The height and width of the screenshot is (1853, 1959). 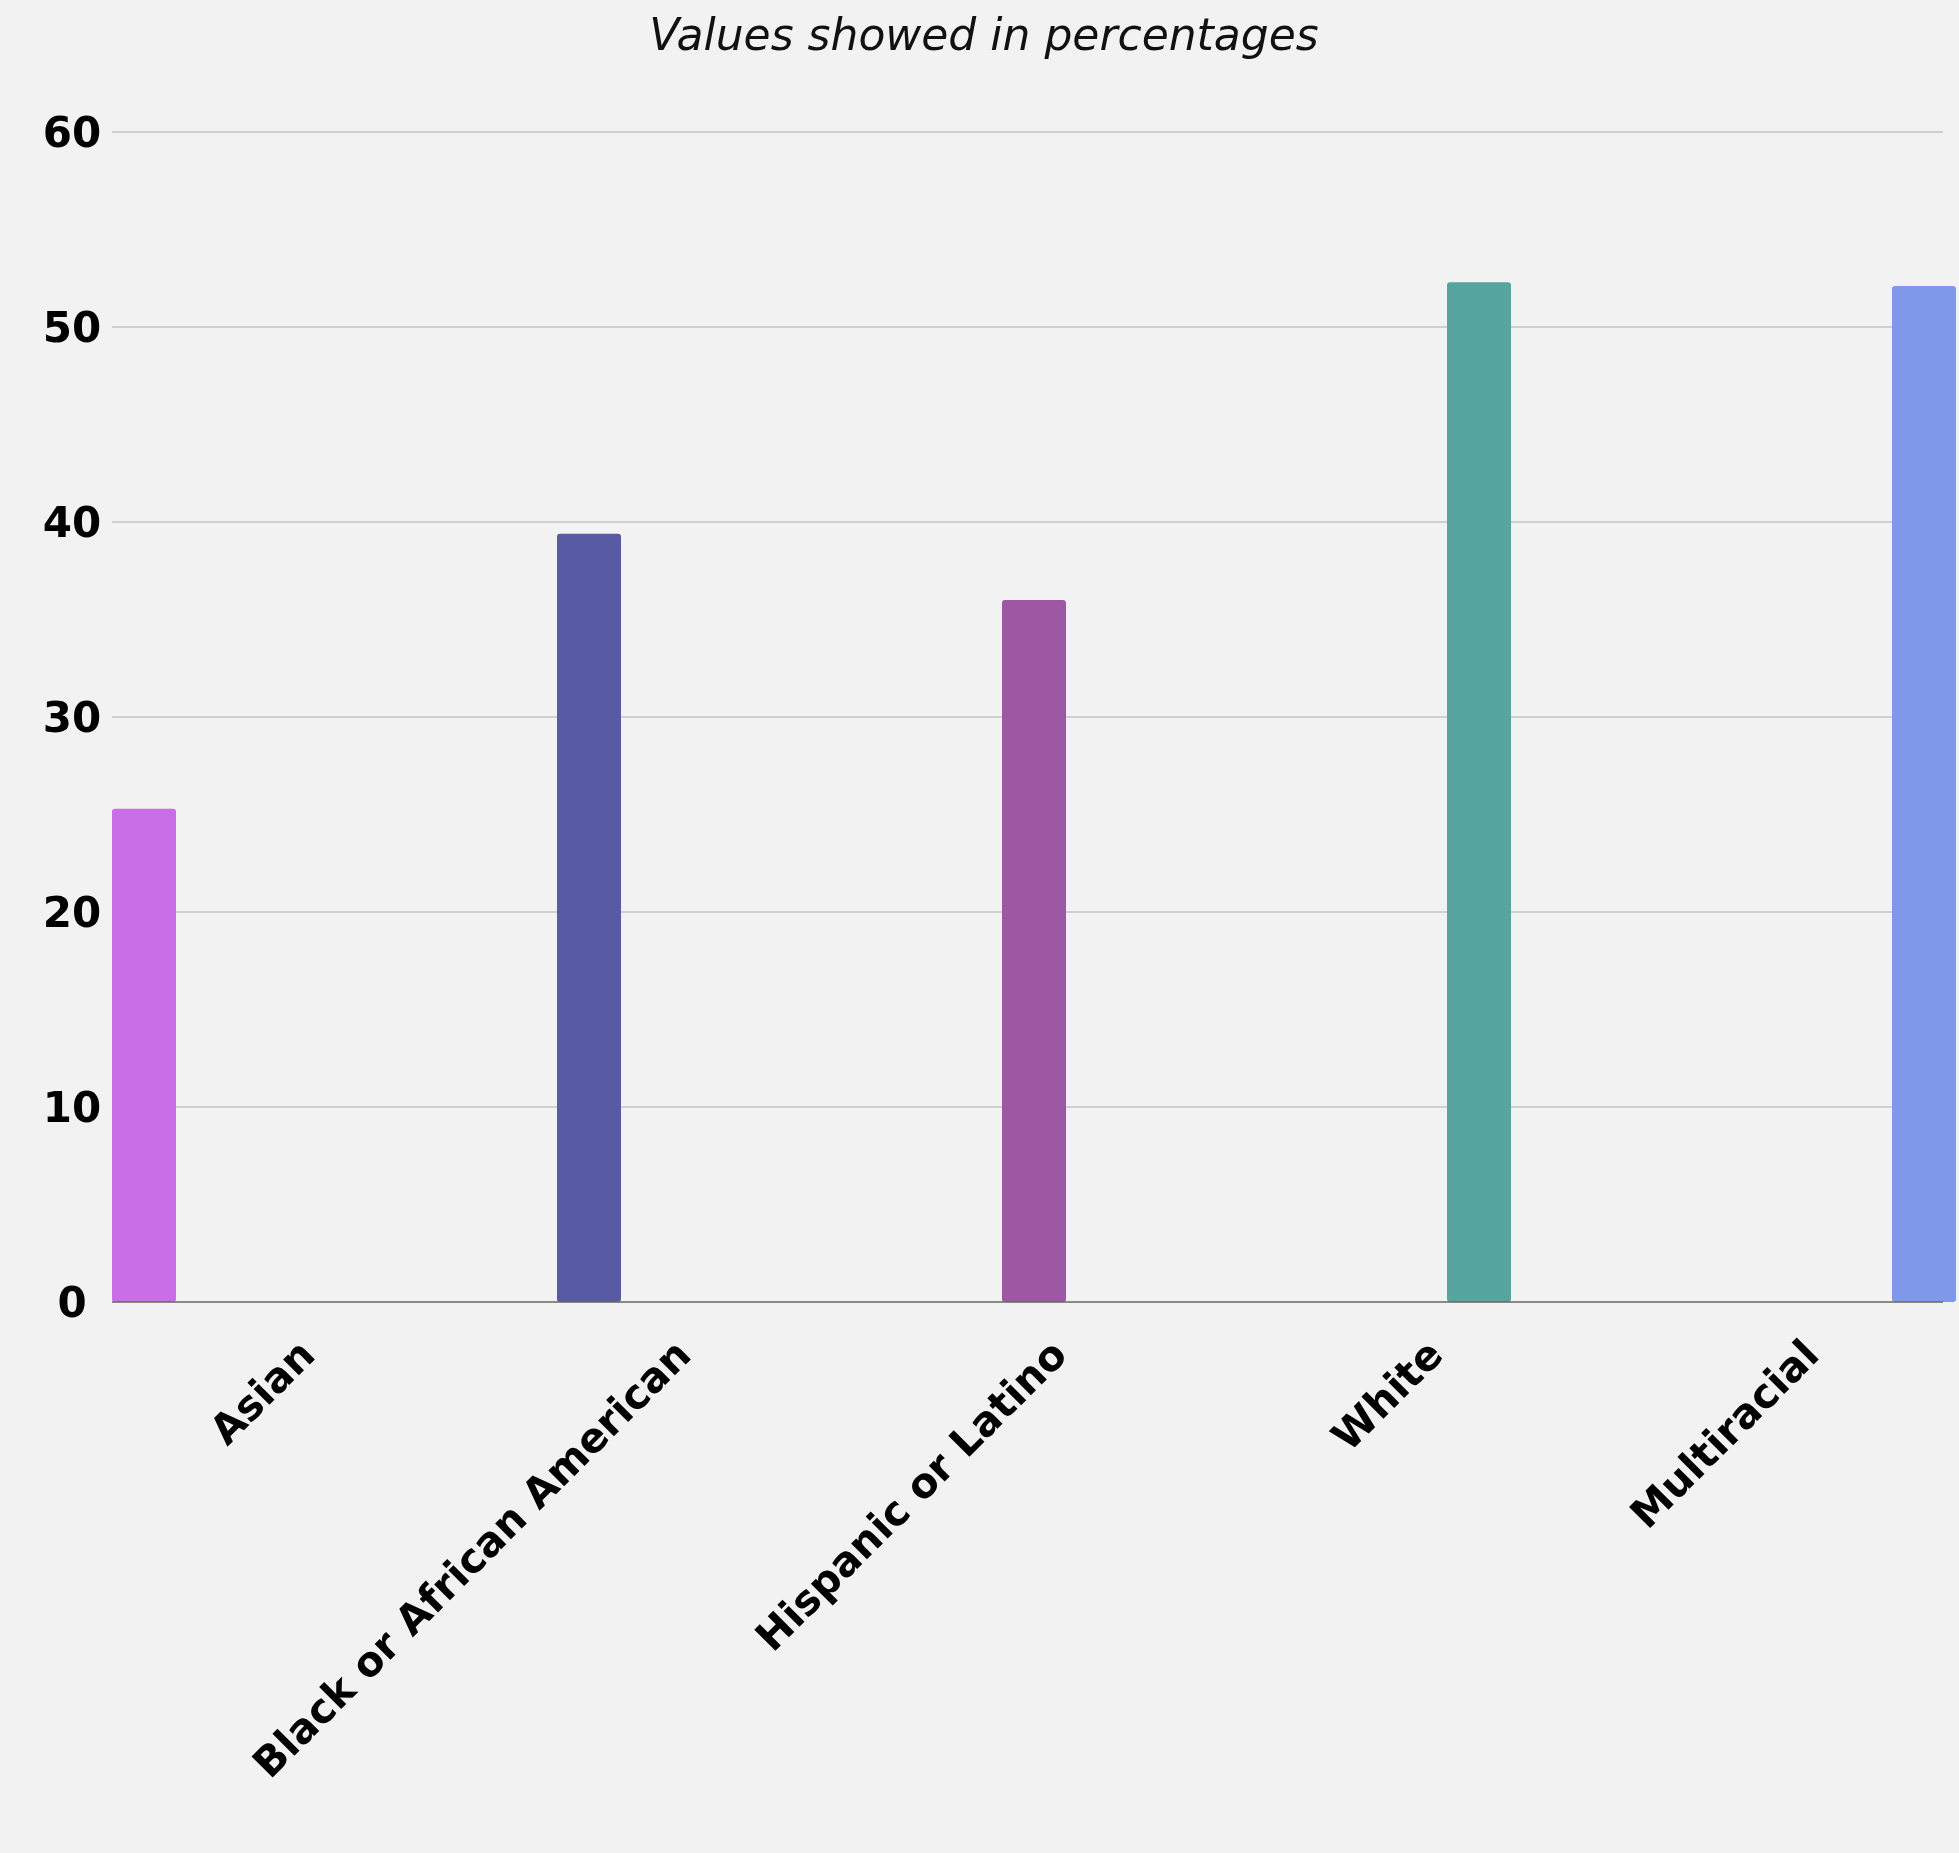 What do you see at coordinates (72, 522) in the screenshot?
I see `y-tick-label: 40` at bounding box center [72, 522].